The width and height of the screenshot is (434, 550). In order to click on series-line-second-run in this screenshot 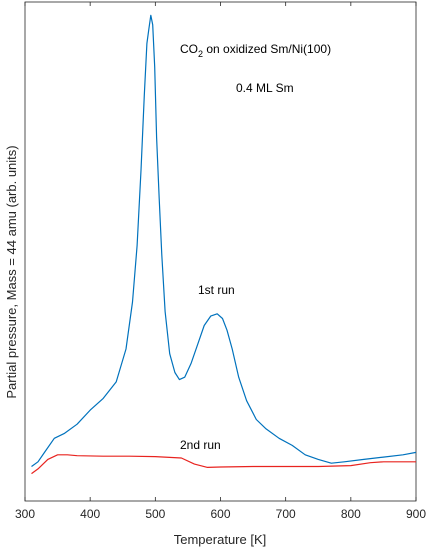, I will do `click(223, 464)`.